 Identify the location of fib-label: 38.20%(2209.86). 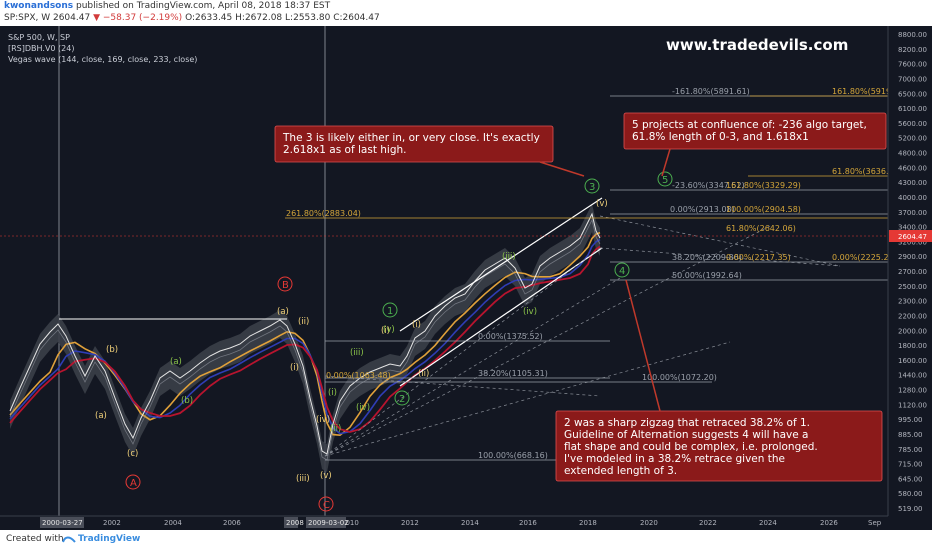
(707, 257).